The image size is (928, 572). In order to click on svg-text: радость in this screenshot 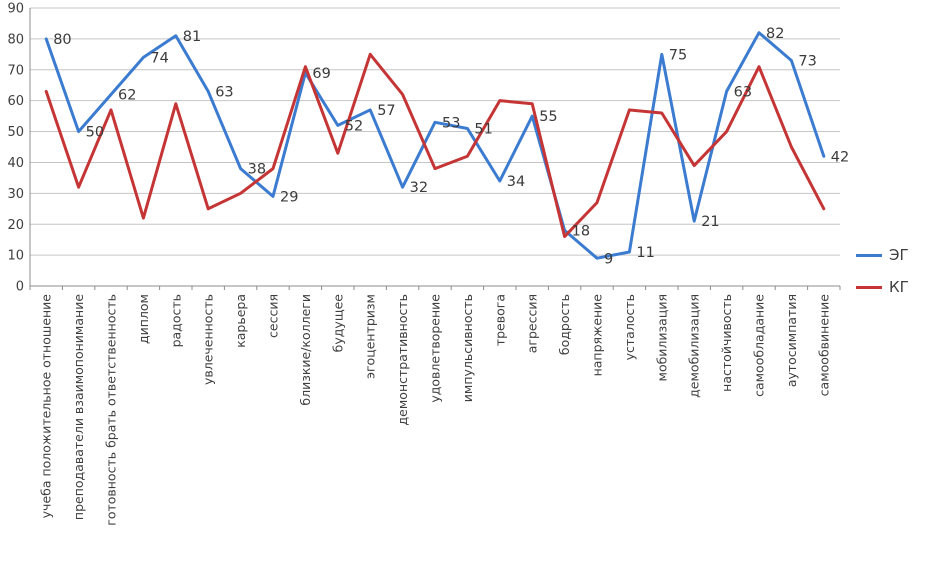, I will do `click(175, 320)`.